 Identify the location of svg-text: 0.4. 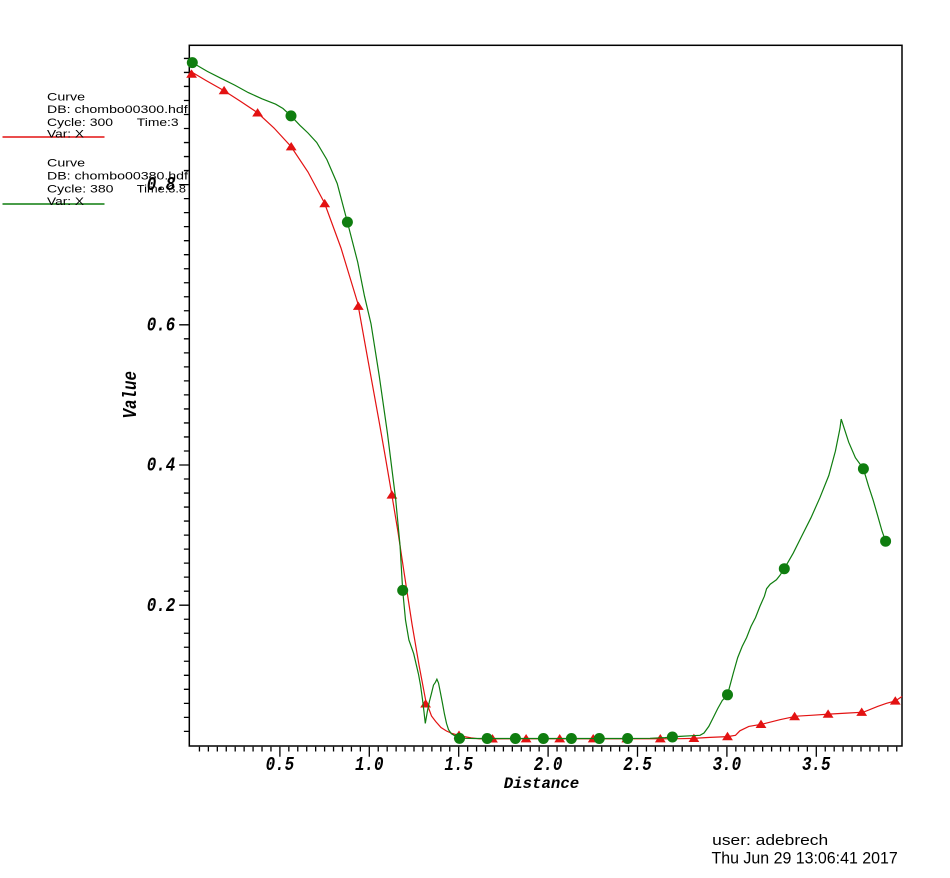
(161, 466).